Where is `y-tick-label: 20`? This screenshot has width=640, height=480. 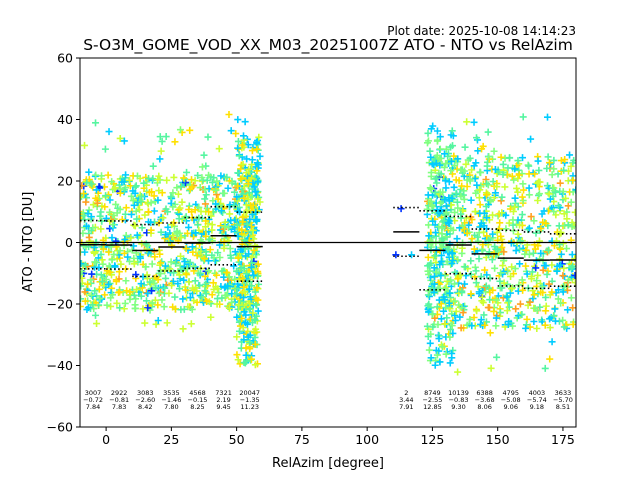 y-tick-label: 20 is located at coordinates (65, 181).